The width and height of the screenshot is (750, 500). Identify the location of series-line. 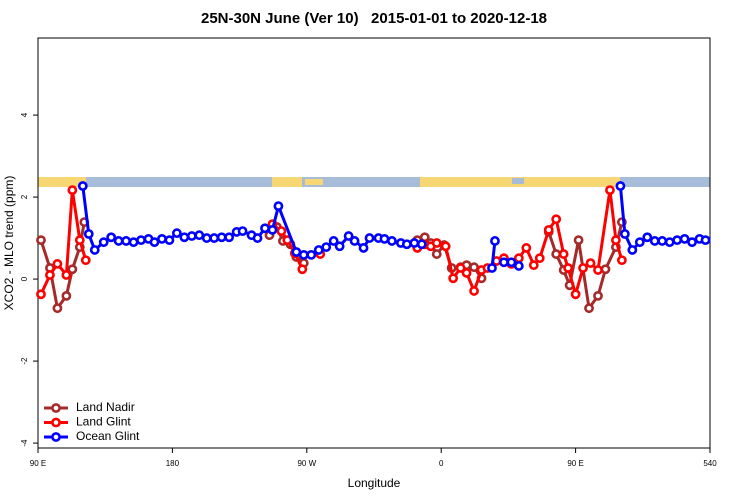
(393, 227).